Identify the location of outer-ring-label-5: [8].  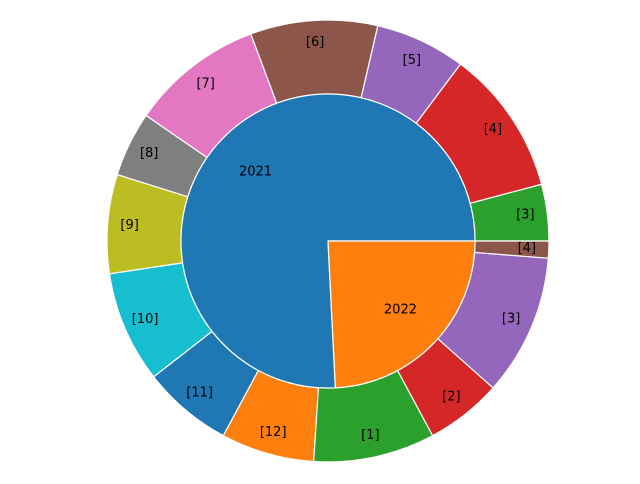
(149, 153).